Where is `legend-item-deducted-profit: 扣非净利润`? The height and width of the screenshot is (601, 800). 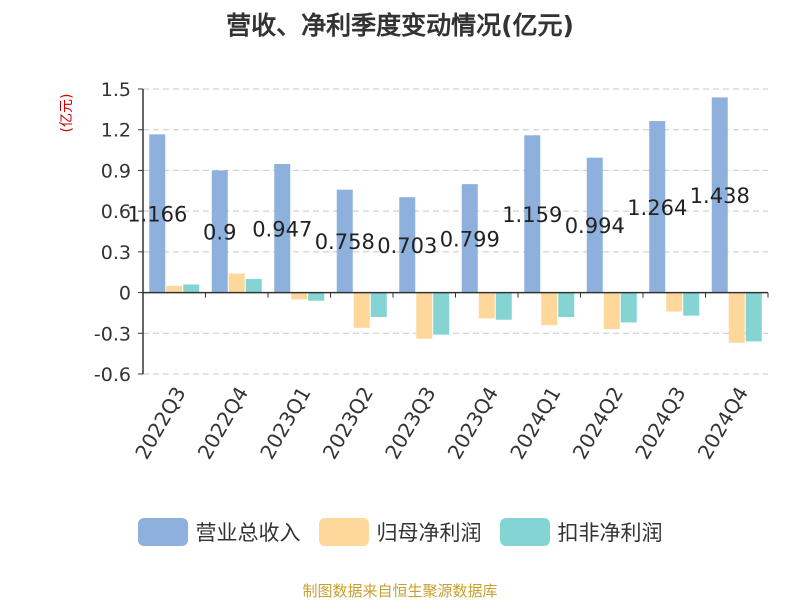 legend-item-deducted-profit: 扣非净利润 is located at coordinates (581, 532).